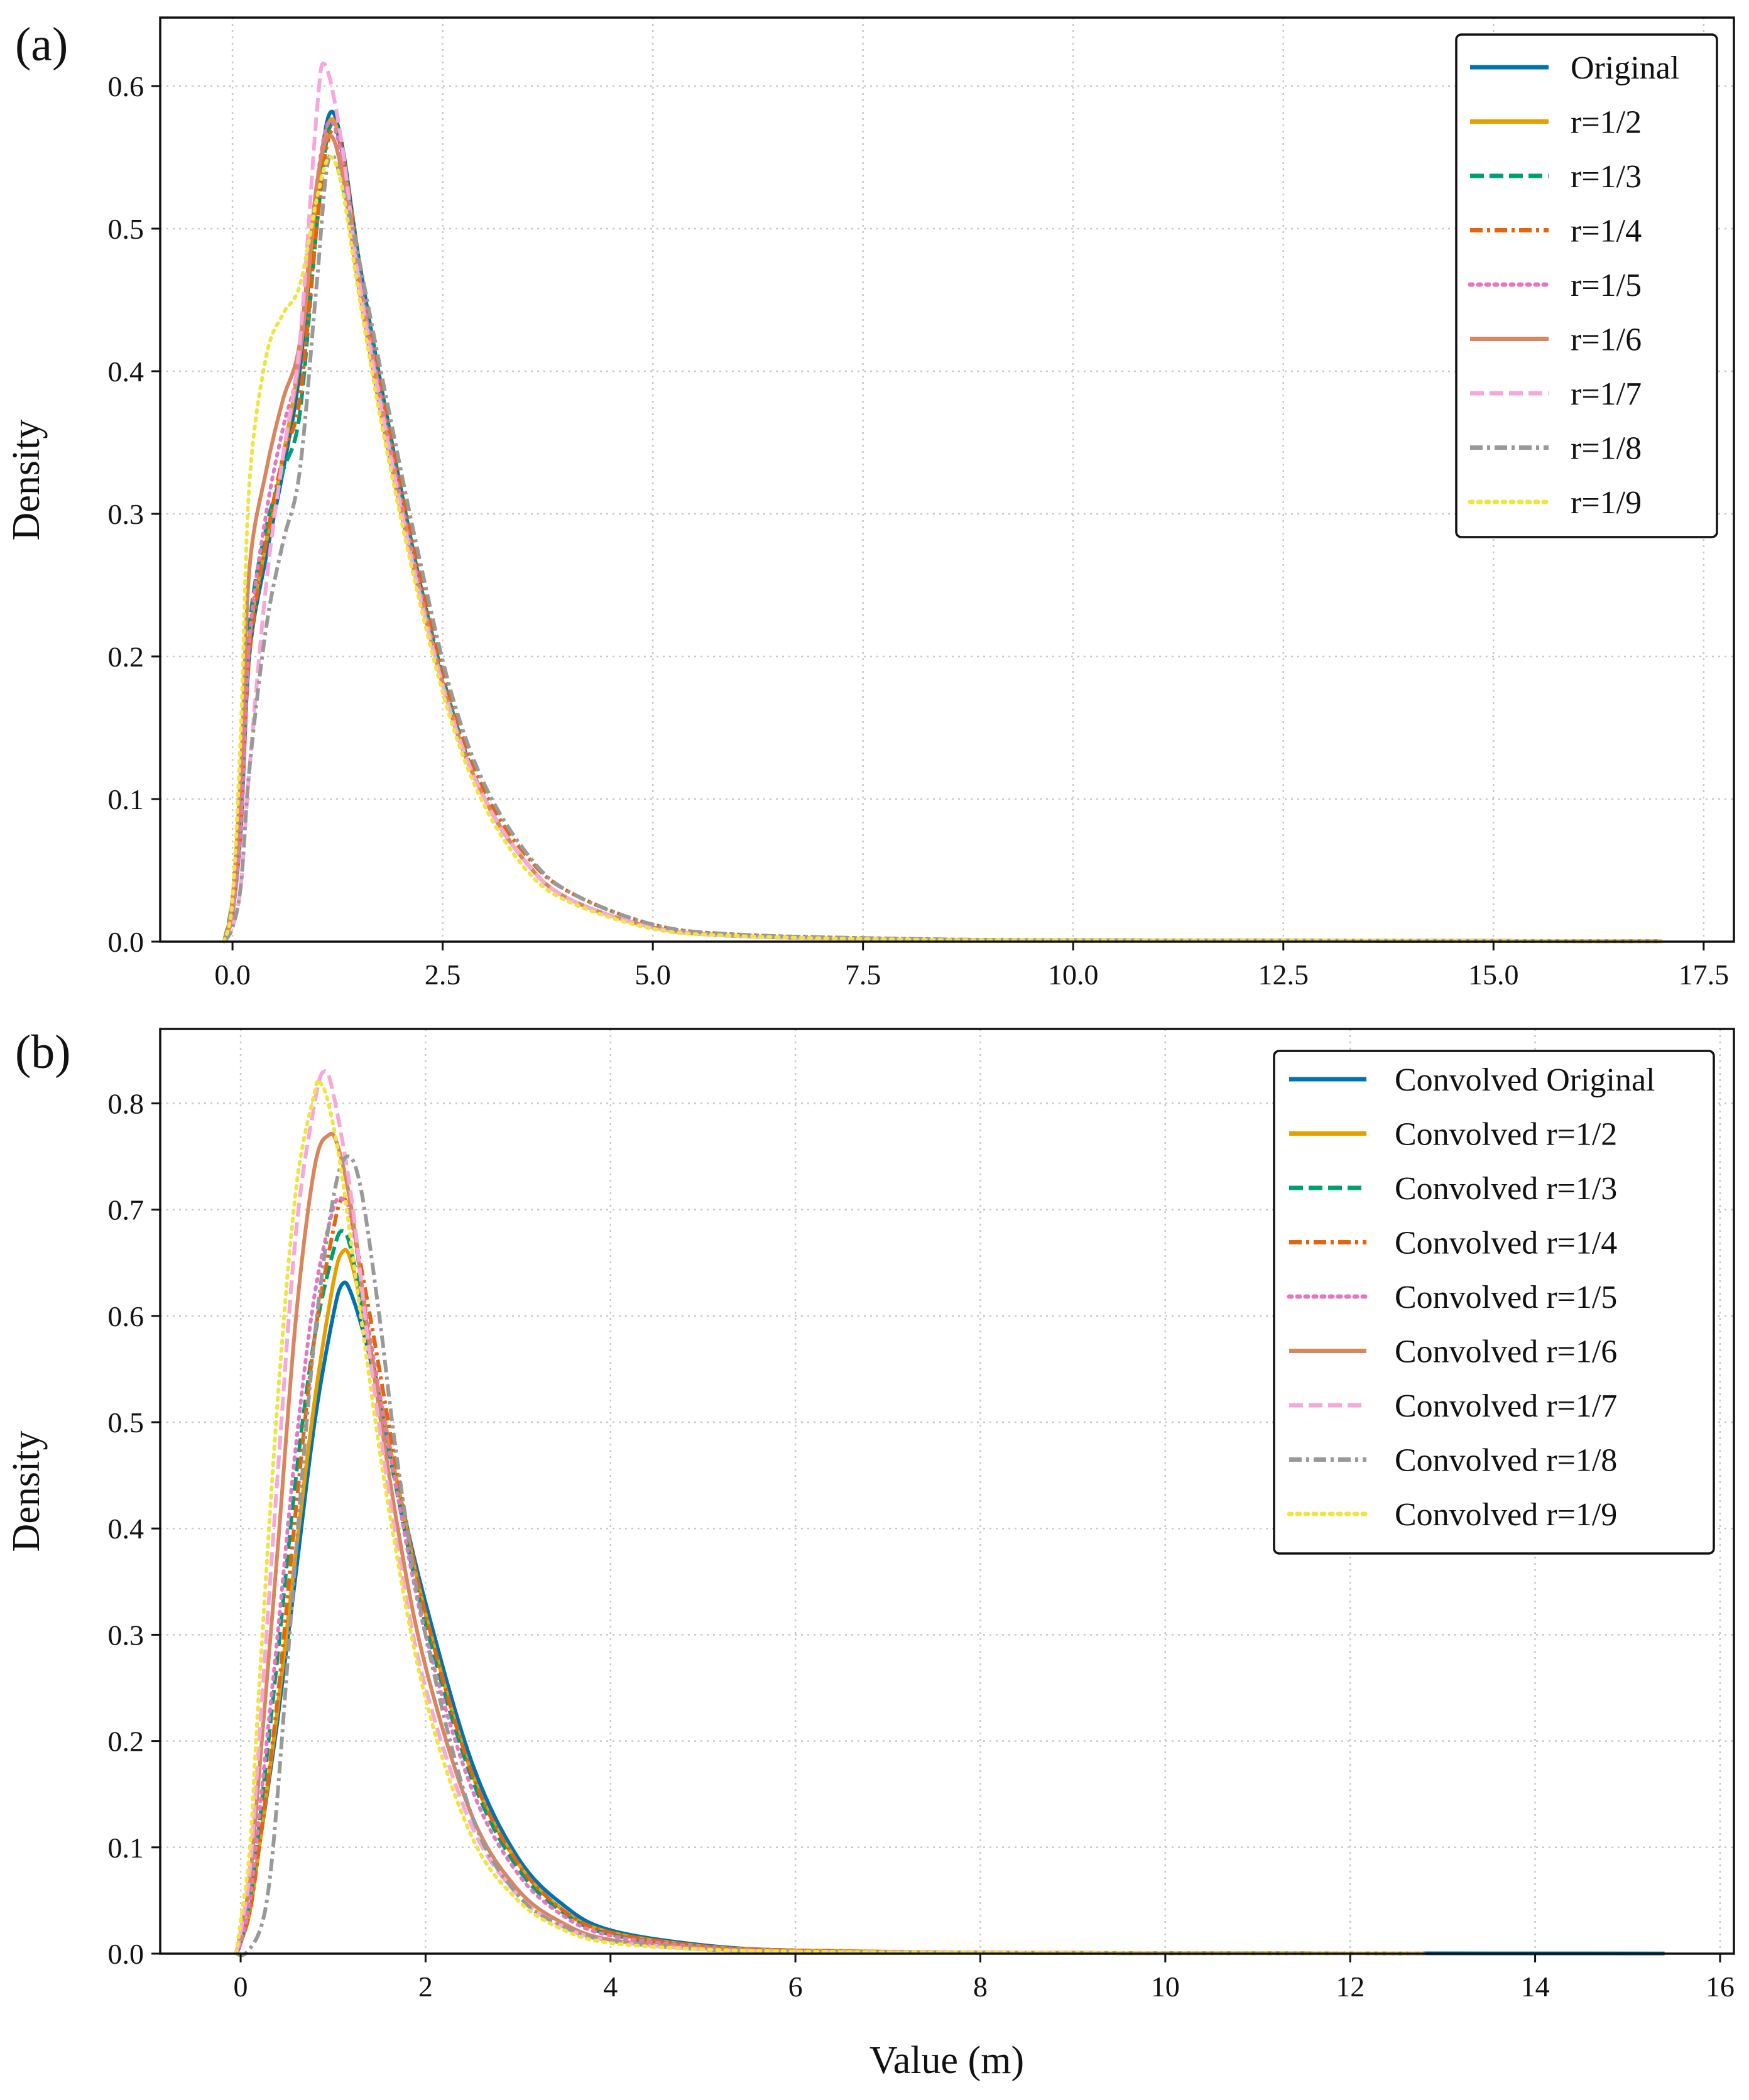 Image resolution: width=1749 pixels, height=2100 pixels. Describe the element at coordinates (610, 1987) in the screenshot. I see `x-tick-label: 4` at that location.